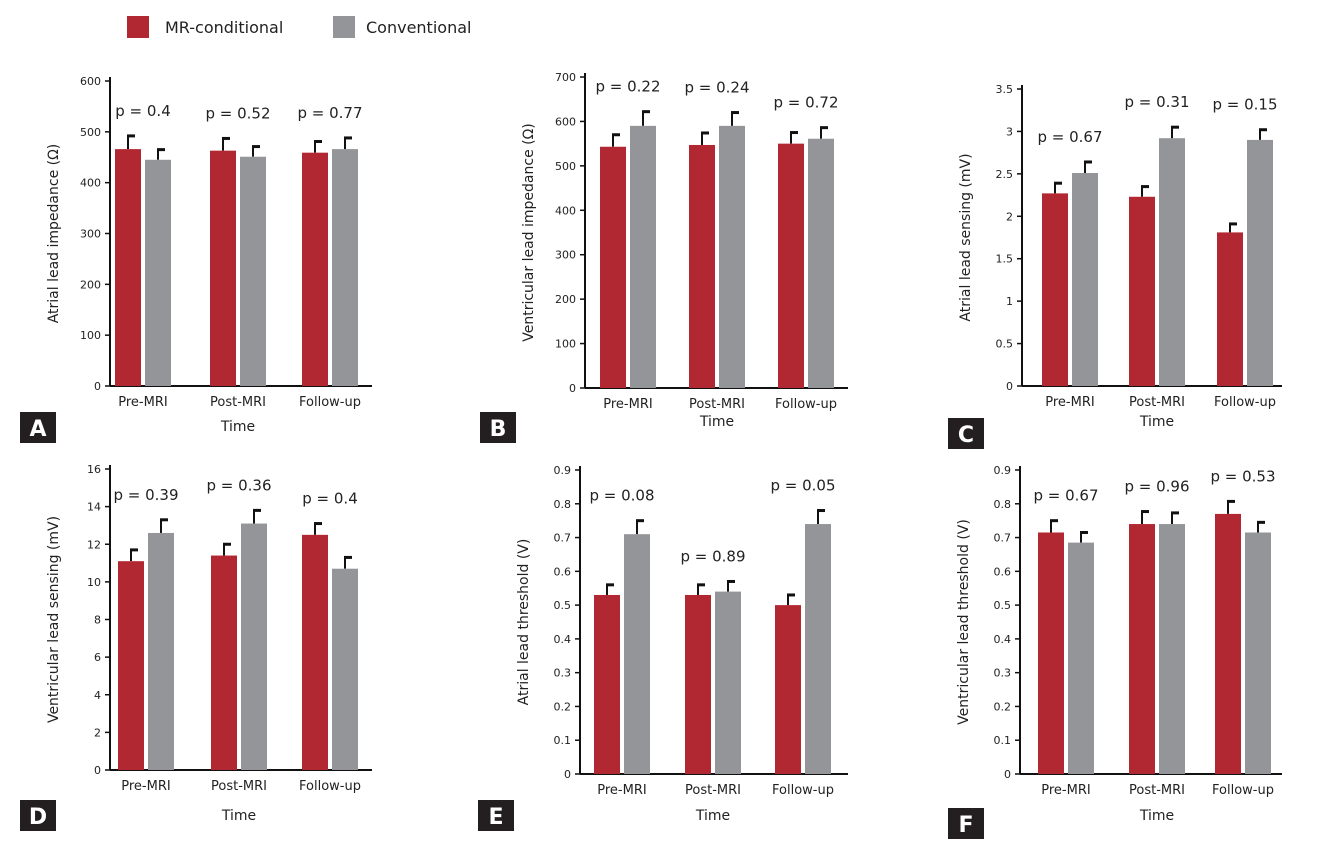 This screenshot has width=1318, height=849. Describe the element at coordinates (224, 27) in the screenshot. I see `legend-label-mr-conditional: MR-conditional` at that location.